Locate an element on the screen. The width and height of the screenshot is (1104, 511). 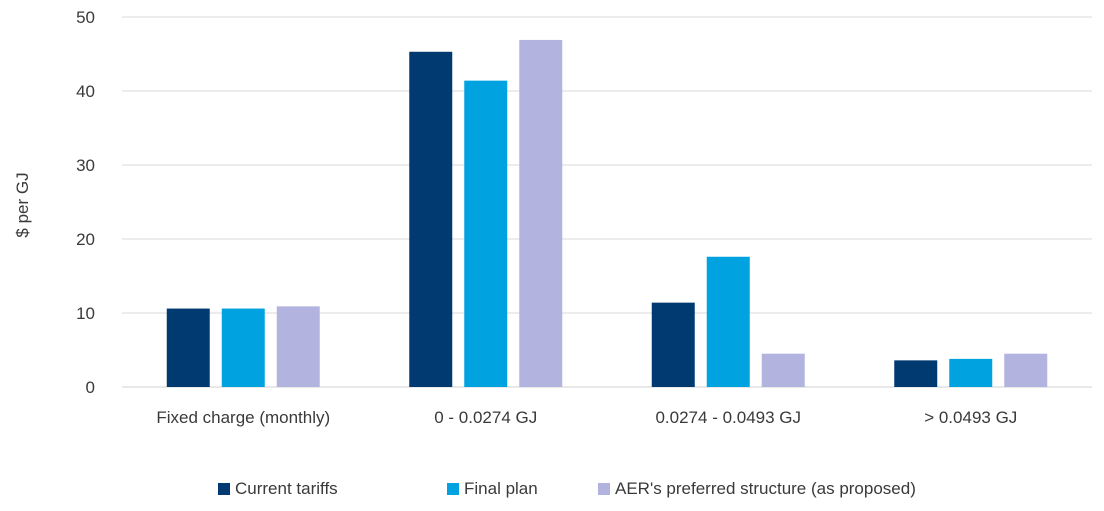
y-tick-label: 30 is located at coordinates (85, 165).